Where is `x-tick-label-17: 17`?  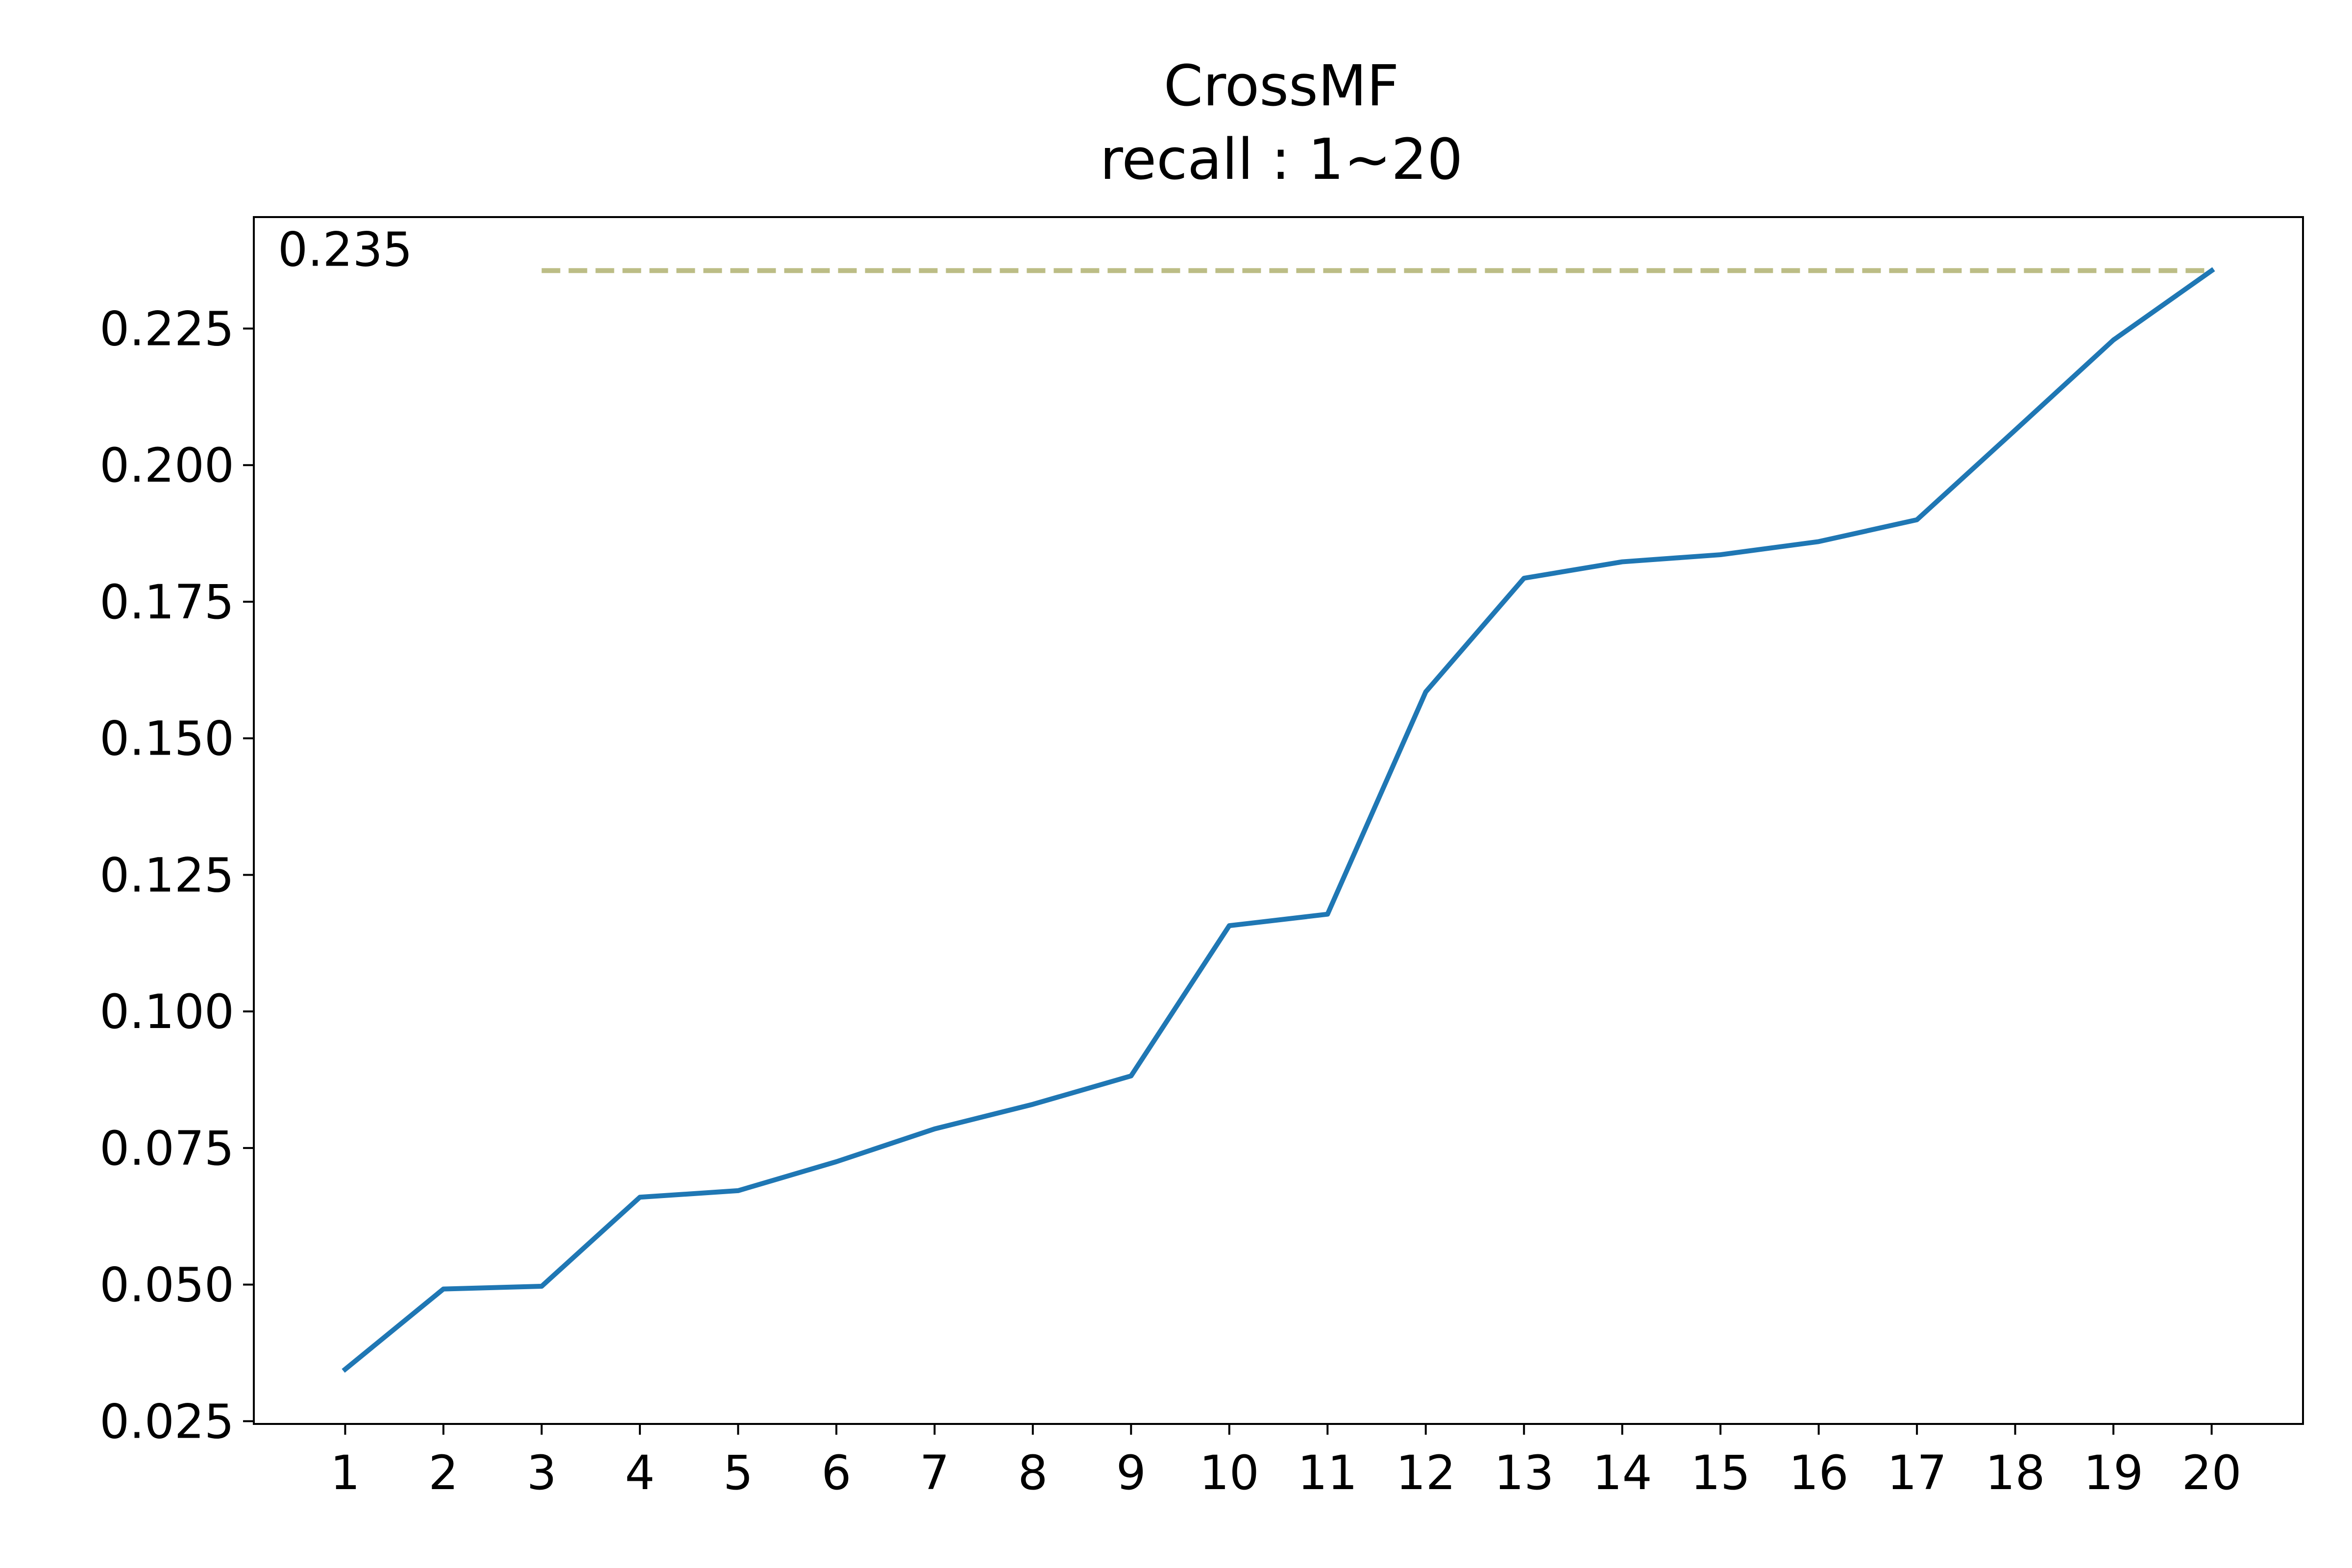
x-tick-label-17: 17 is located at coordinates (1917, 1473).